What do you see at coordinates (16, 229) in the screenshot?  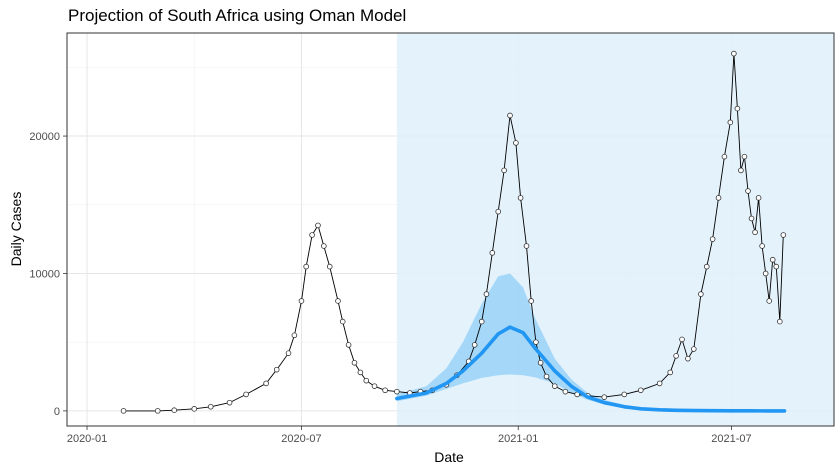 I see `y-axis-title: Daily Cases` at bounding box center [16, 229].